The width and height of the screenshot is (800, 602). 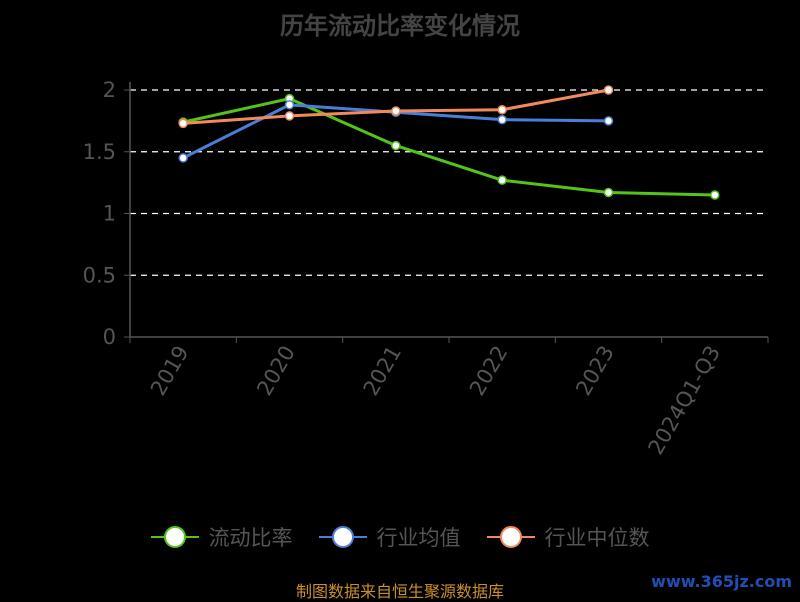 I want to click on legend-label-industry-median: 行业中位数, so click(x=597, y=538).